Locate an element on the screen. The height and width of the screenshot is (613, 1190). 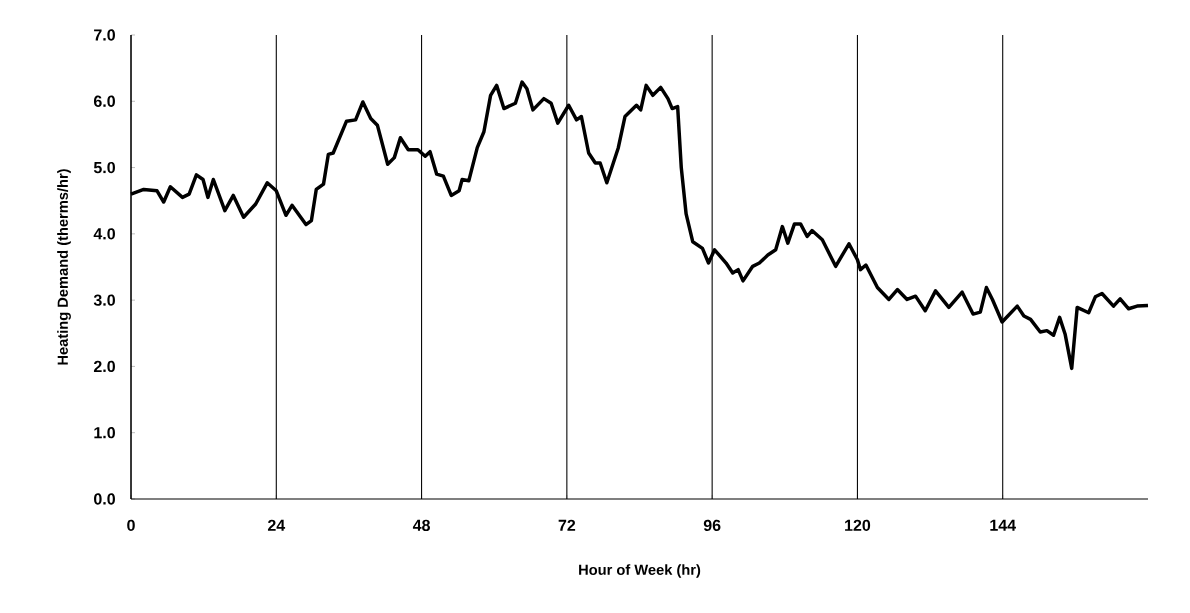
x-tick-label: 120 is located at coordinates (858, 525).